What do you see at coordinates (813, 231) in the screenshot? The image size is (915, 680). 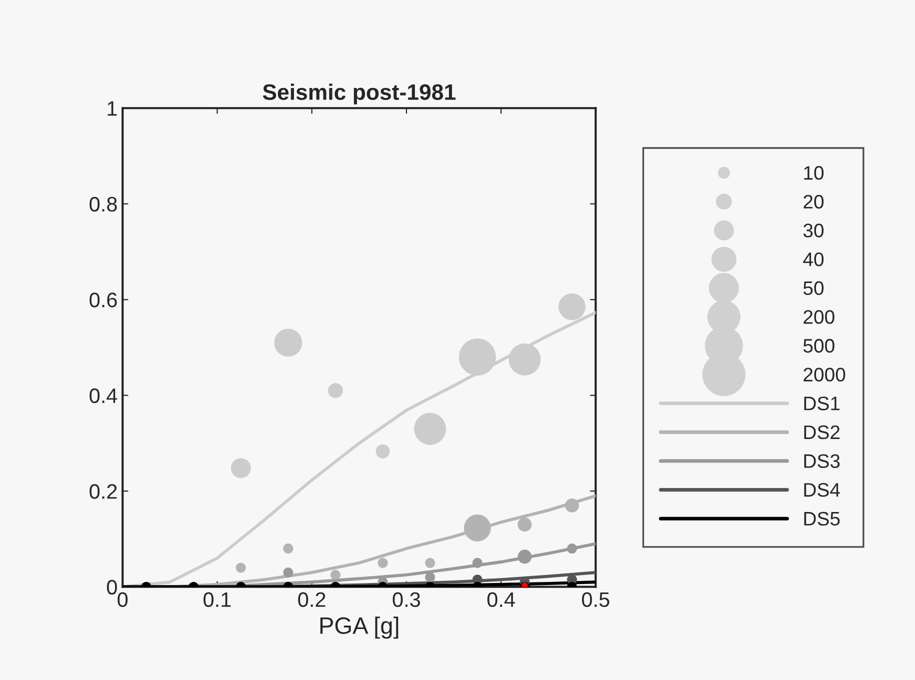 I see `legend-label: 30` at bounding box center [813, 231].